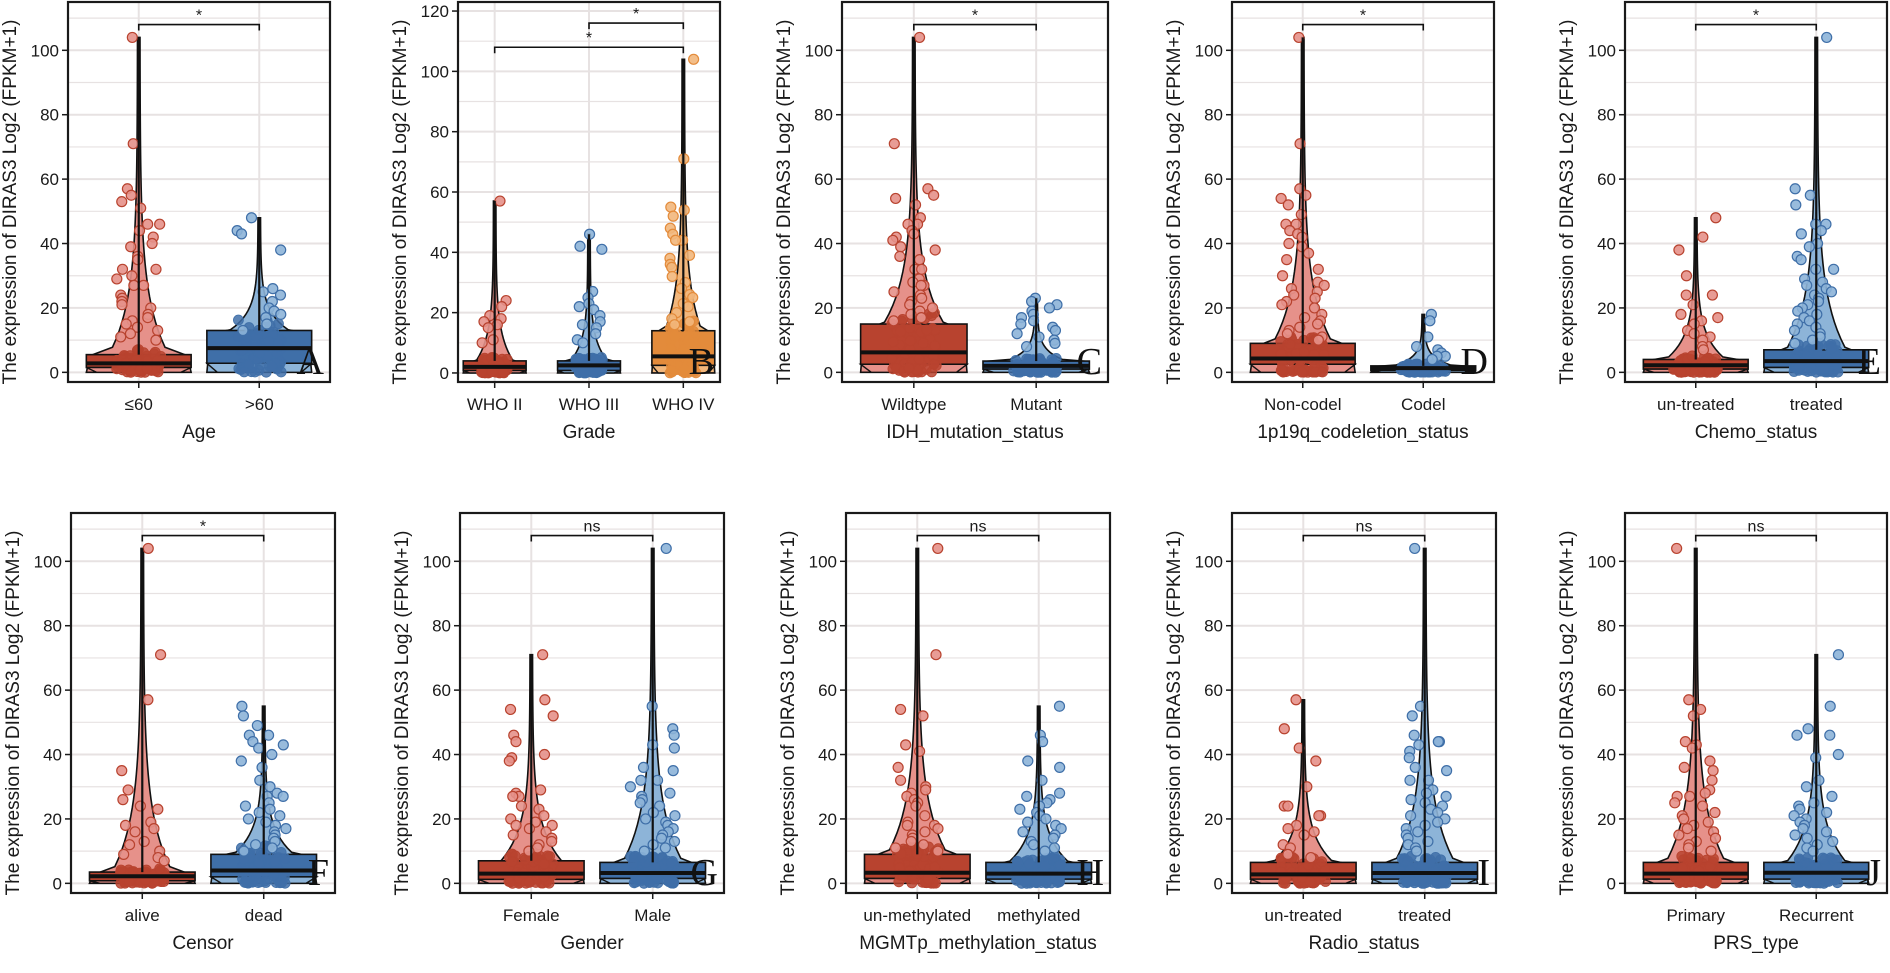  Describe the element at coordinates (1089, 362) in the screenshot. I see `panel-letter: C` at that location.